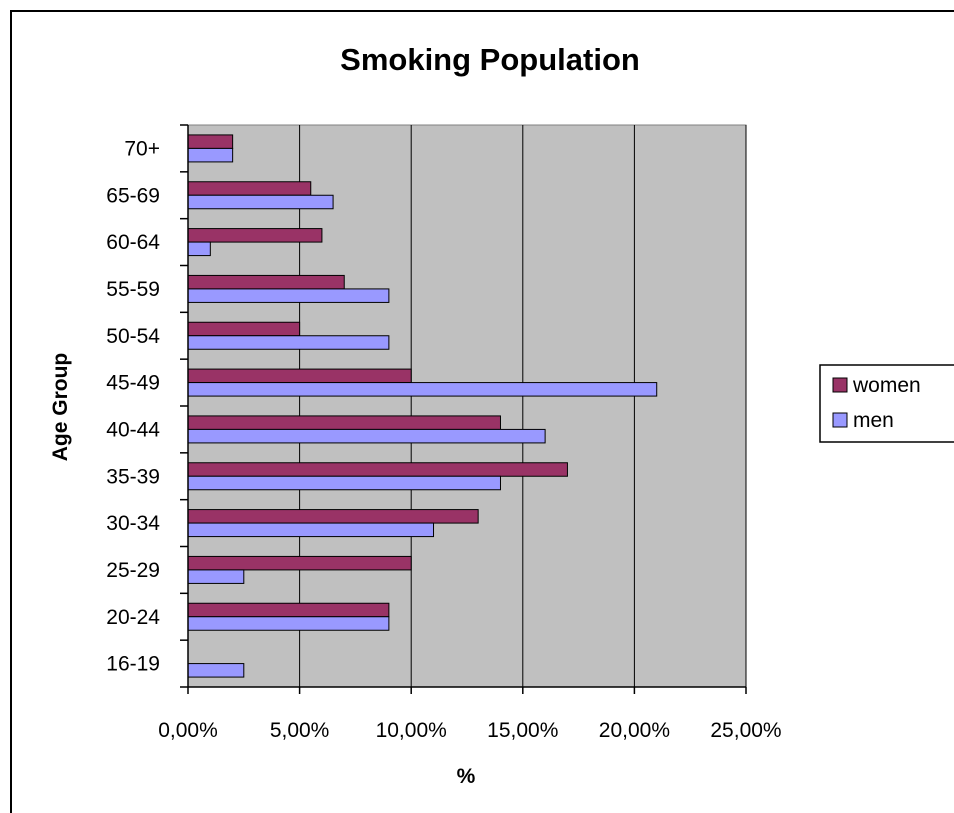 The height and width of the screenshot is (813, 954). I want to click on y-tick-label: 25-29, so click(133, 570).